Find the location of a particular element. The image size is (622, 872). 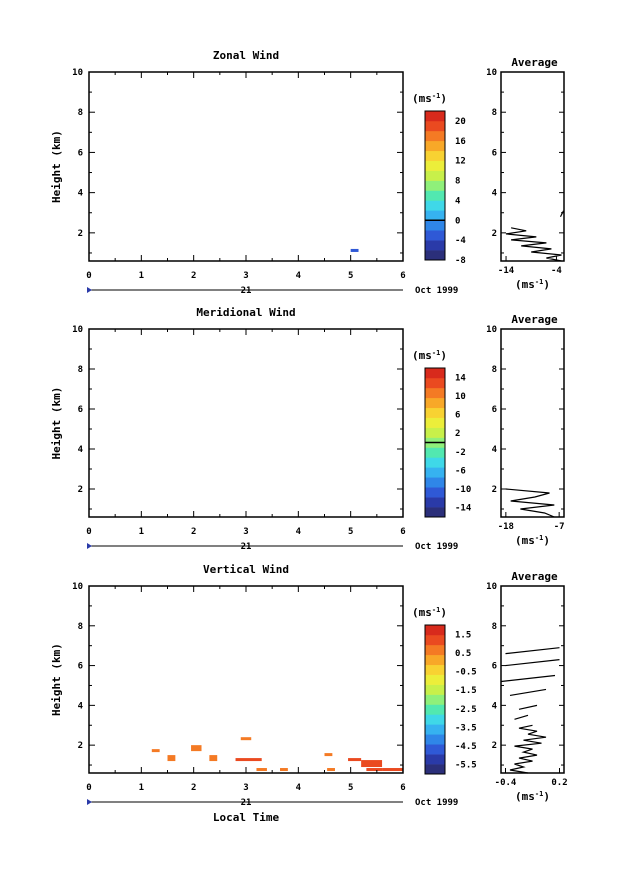

colorbar-tick-label: -3.5 is located at coordinates (466, 728).